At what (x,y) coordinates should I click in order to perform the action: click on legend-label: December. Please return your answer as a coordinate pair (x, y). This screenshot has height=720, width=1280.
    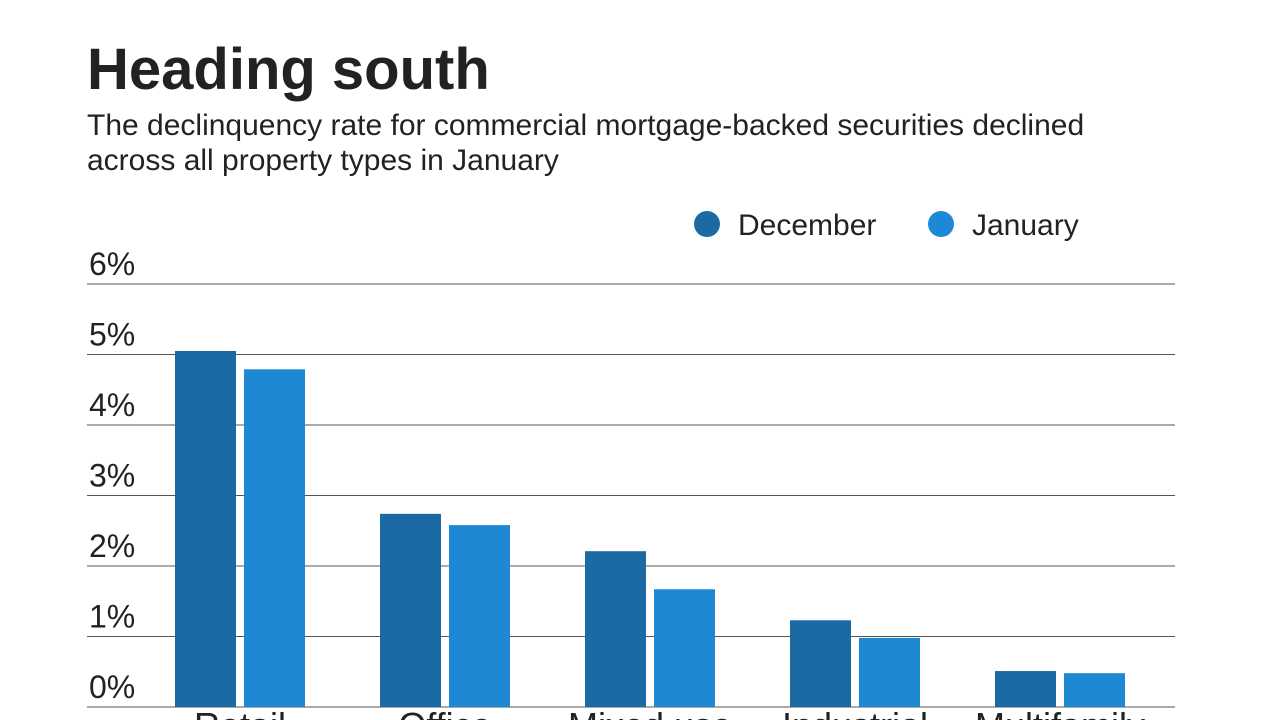
    Looking at the image, I should click on (807, 225).